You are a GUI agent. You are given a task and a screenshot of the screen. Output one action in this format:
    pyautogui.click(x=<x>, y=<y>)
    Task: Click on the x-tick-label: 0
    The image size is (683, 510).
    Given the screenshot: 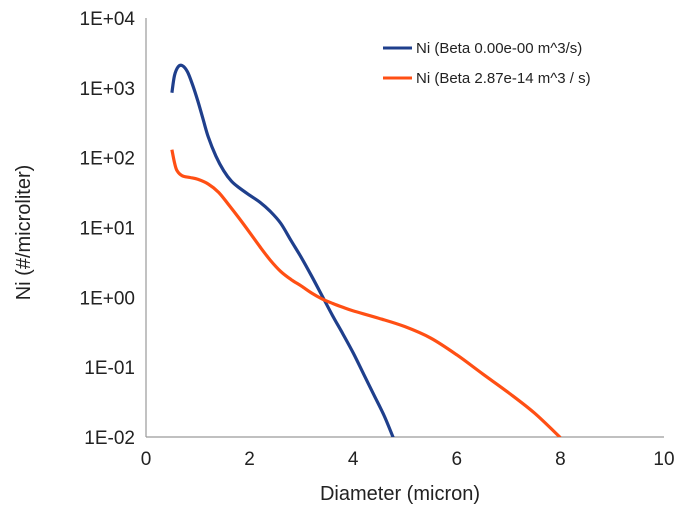 What is the action you would take?
    pyautogui.click(x=146, y=459)
    